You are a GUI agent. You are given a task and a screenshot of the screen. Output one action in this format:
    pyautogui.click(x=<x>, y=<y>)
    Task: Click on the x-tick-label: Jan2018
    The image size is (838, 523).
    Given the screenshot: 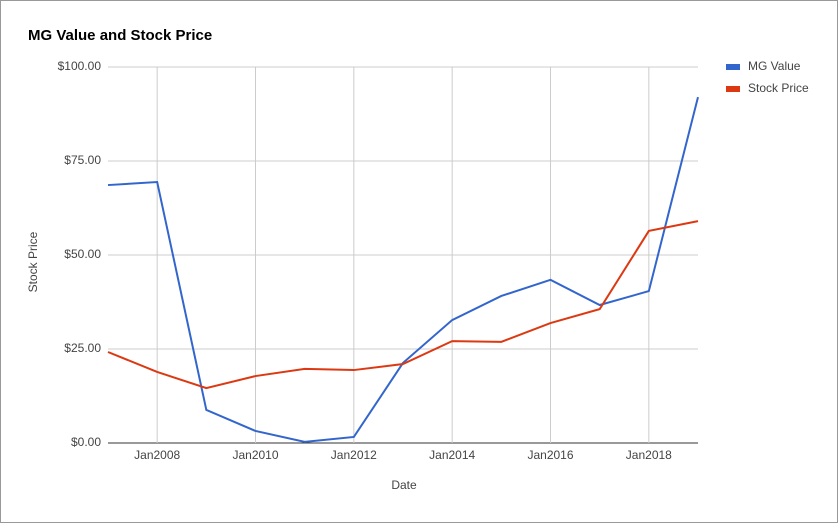 What is the action you would take?
    pyautogui.click(x=649, y=455)
    